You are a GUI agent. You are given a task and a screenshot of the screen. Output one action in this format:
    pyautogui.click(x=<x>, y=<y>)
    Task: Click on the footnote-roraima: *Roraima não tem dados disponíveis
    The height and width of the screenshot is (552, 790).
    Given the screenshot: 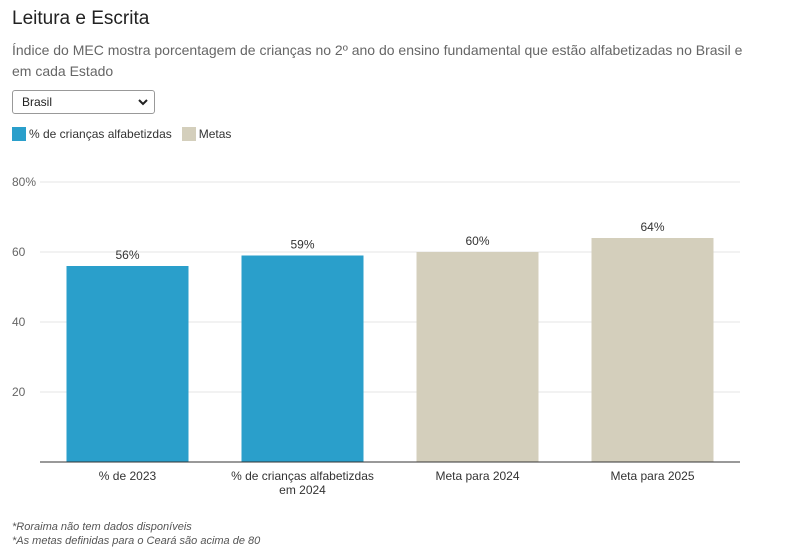 What is the action you would take?
    pyautogui.click(x=102, y=527)
    